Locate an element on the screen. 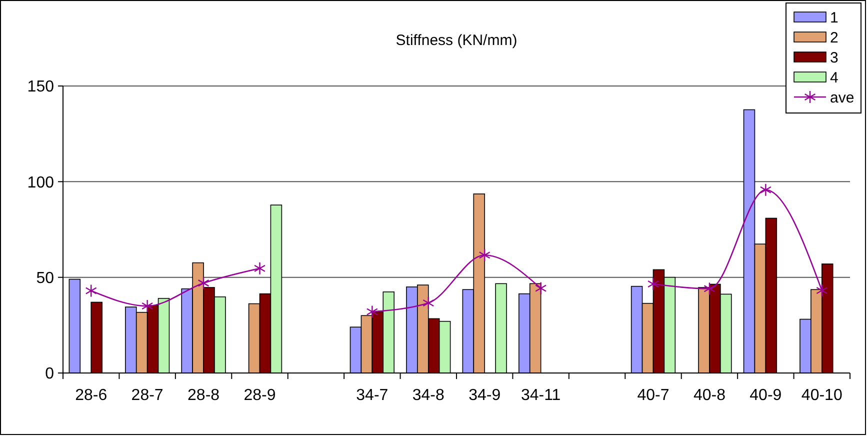 The height and width of the screenshot is (436, 867). x-tick-label: 28-6 is located at coordinates (91, 395).